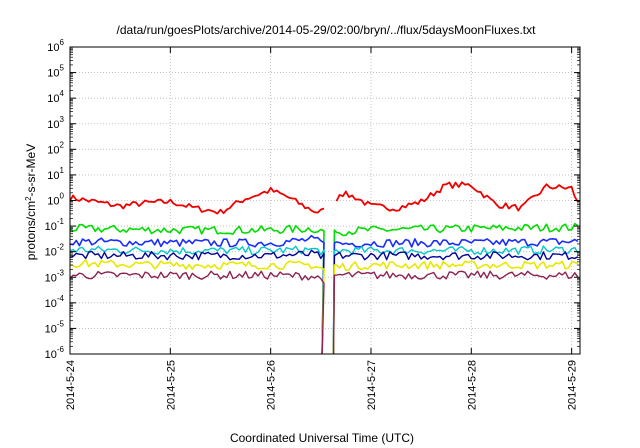  What do you see at coordinates (573, 385) in the screenshot?
I see `x-tick-label: 2014-5-29` at bounding box center [573, 385].